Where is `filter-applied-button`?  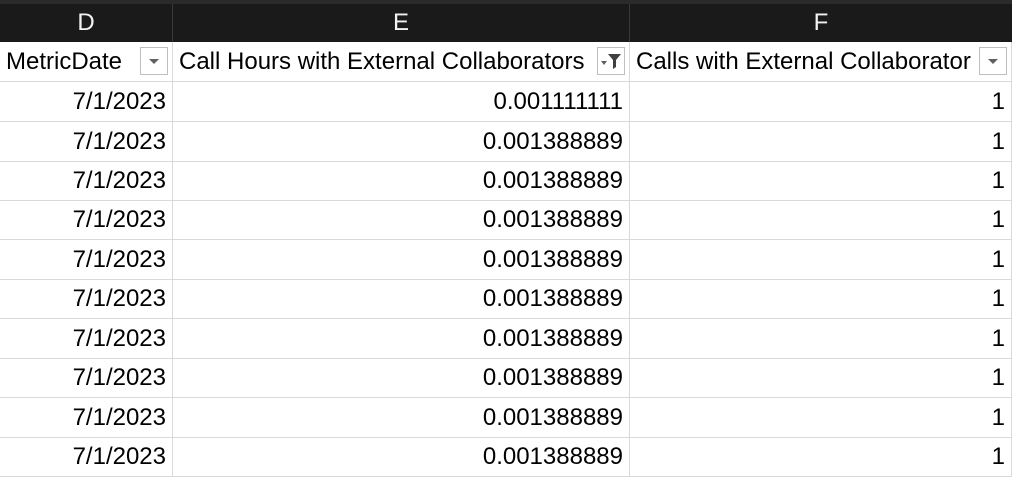 filter-applied-button is located at coordinates (611, 61).